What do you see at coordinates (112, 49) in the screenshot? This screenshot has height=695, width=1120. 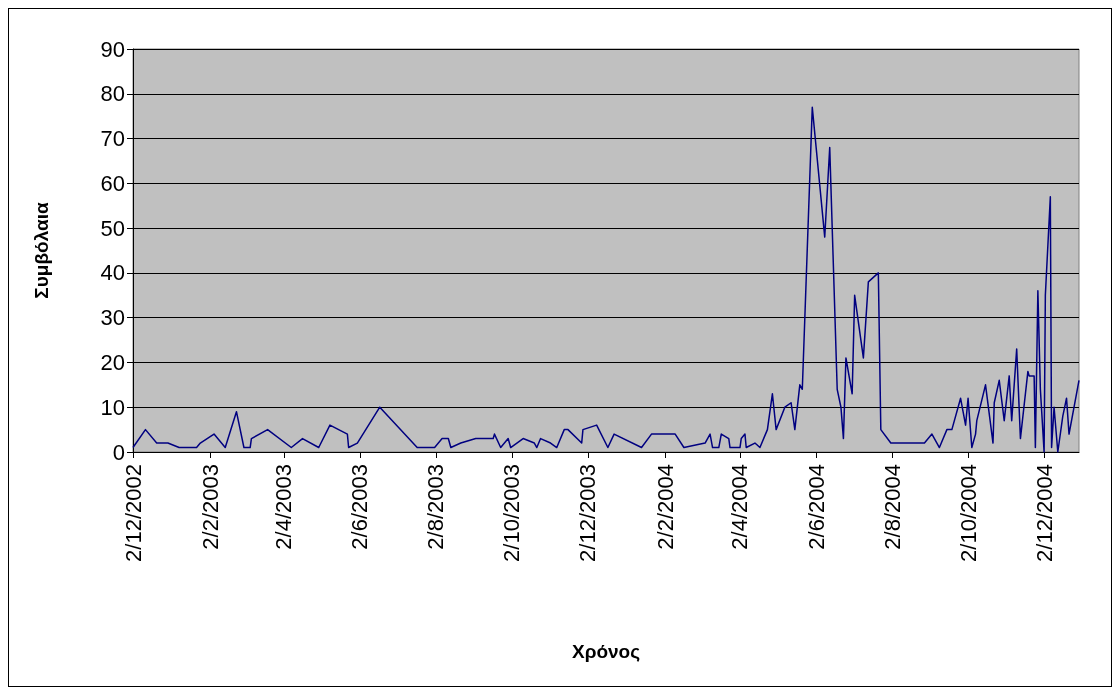 I see `y-tick-label: 90` at bounding box center [112, 49].